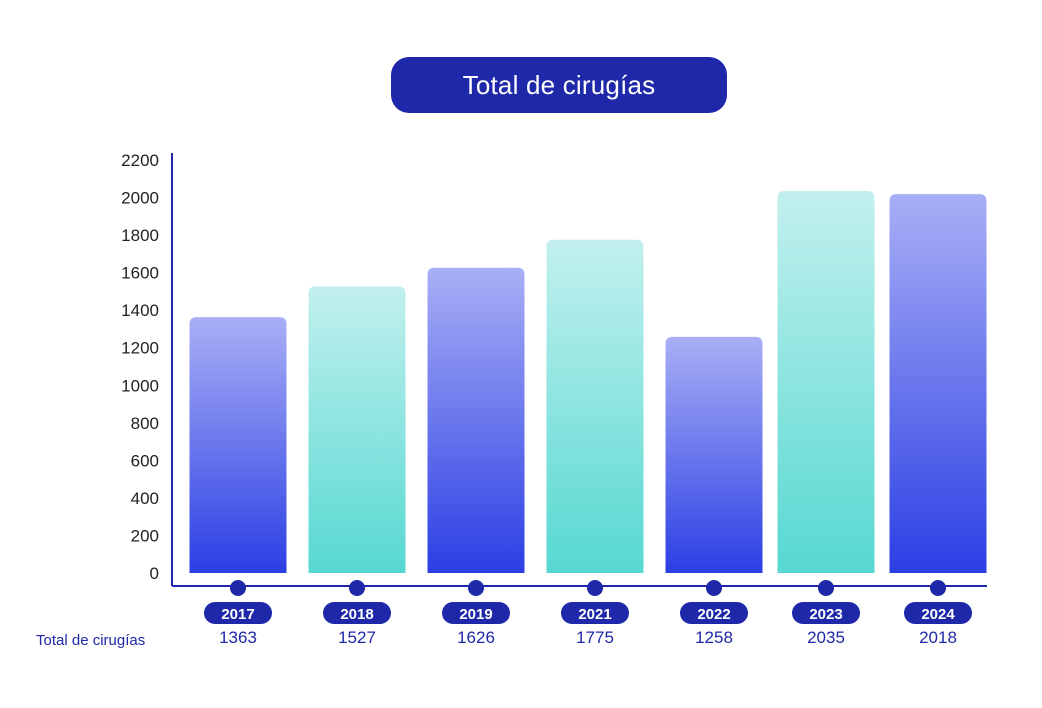  What do you see at coordinates (140, 198) in the screenshot?
I see `y-tick-label: 2000` at bounding box center [140, 198].